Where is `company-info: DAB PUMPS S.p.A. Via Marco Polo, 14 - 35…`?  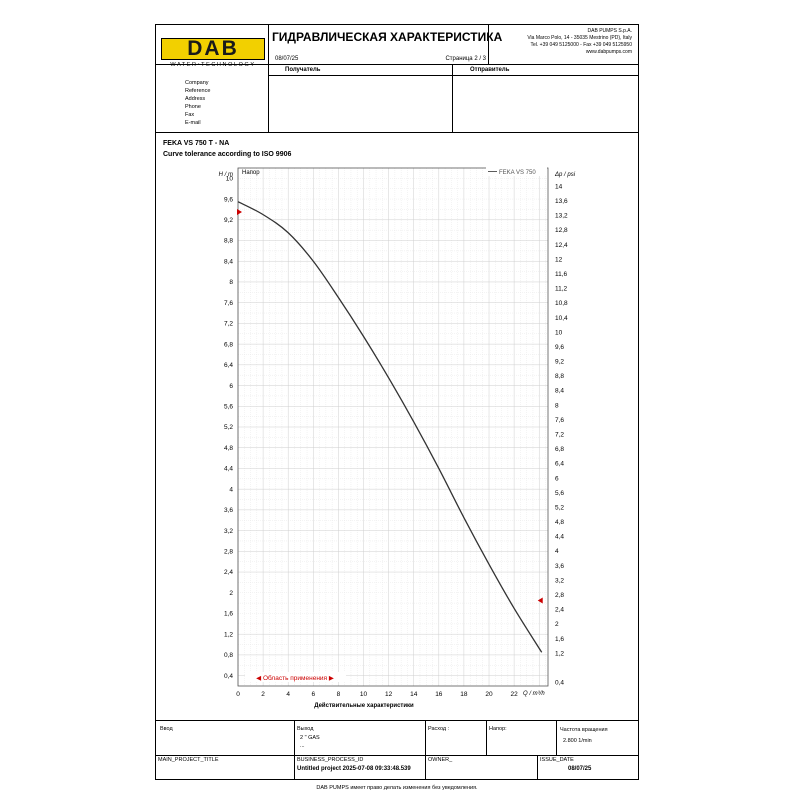
company-info: DAB PUMPS S.p.A. Via Marco Polo, 14 - 35… is located at coordinates (561, 42).